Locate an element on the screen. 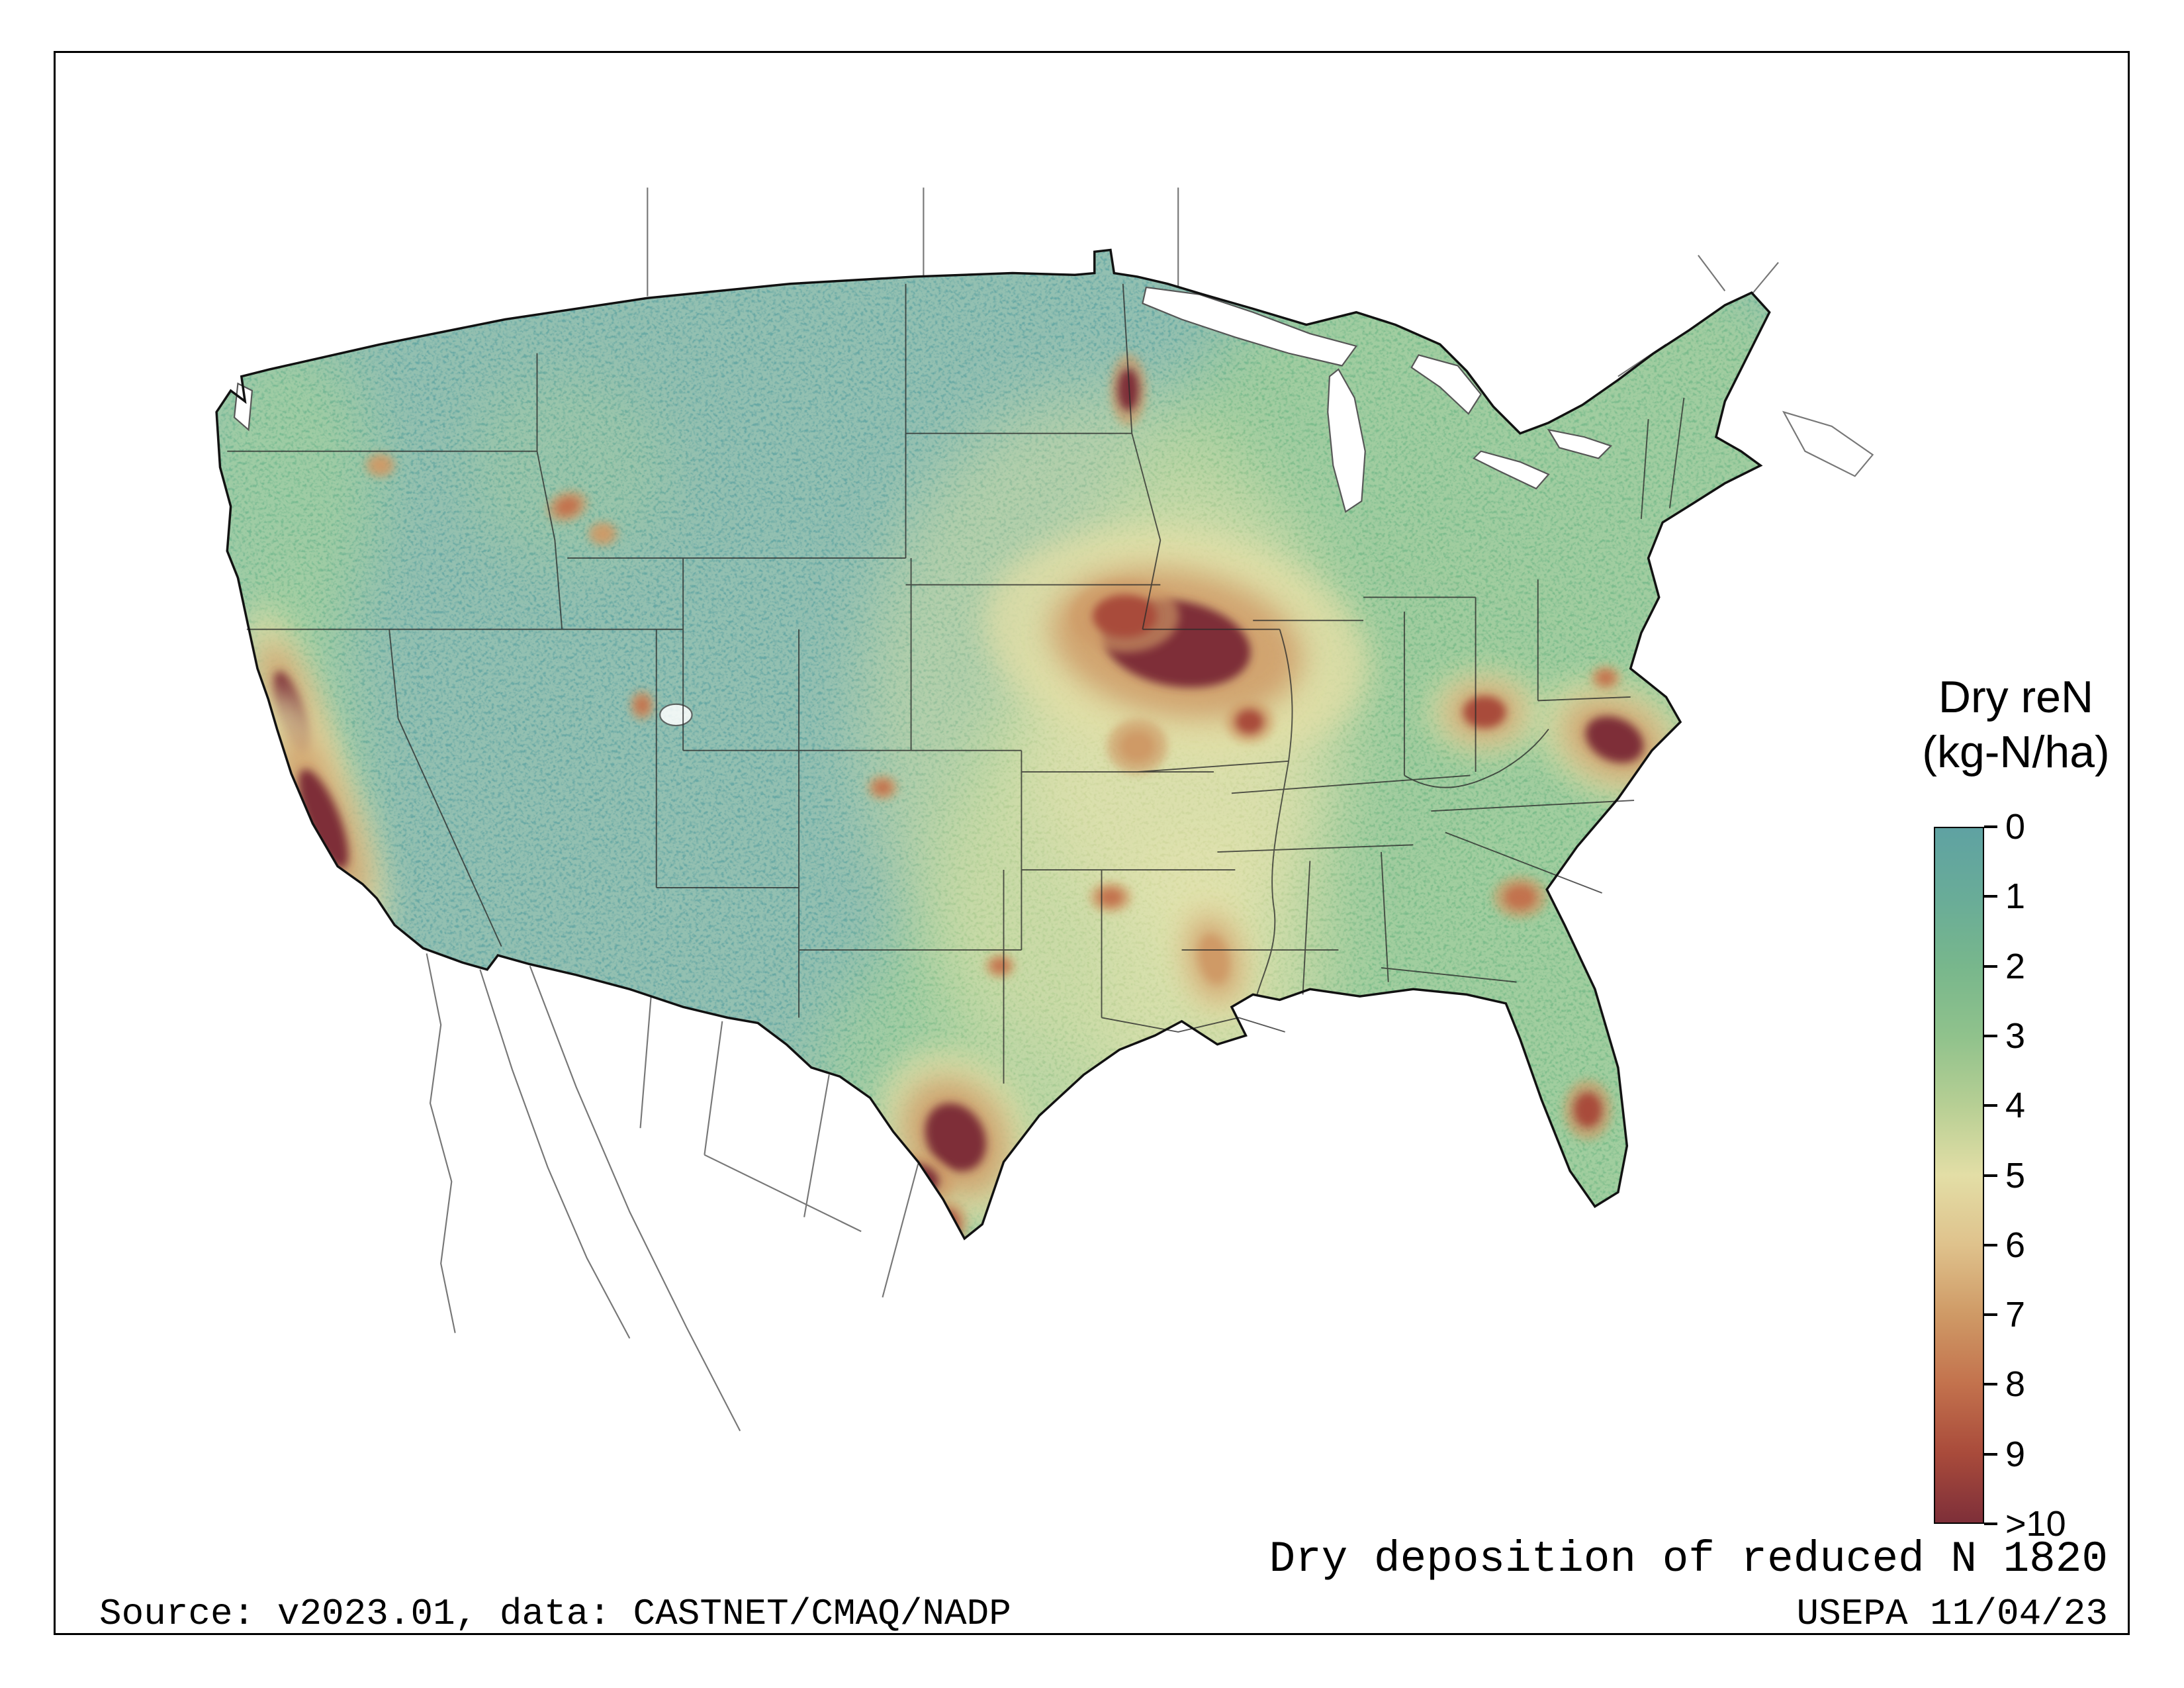 The width and height of the screenshot is (2184, 1688). colorbar-tick: >10 is located at coordinates (2025, 1523).